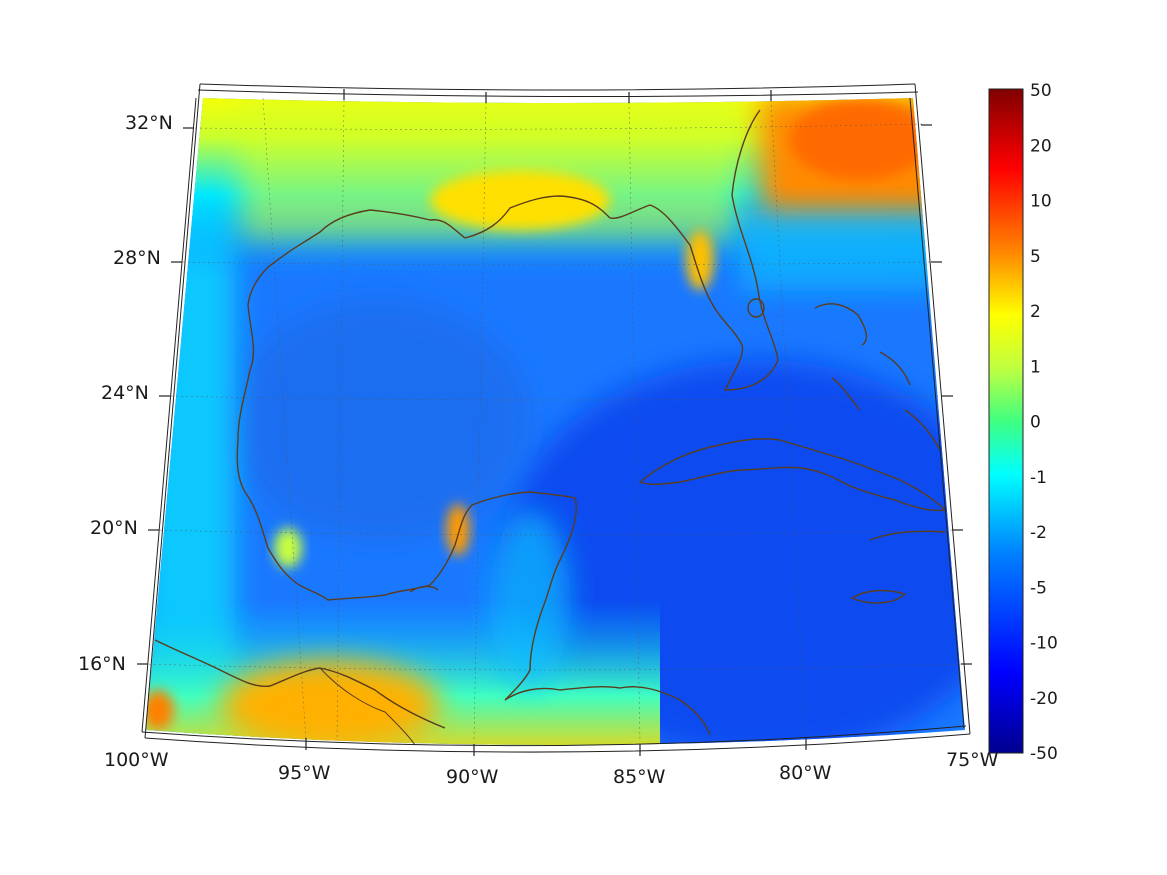 Image resolution: width=1167 pixels, height=875 pixels. Describe the element at coordinates (1044, 699) in the screenshot. I see `colorbar-tick-label: -20` at that location.